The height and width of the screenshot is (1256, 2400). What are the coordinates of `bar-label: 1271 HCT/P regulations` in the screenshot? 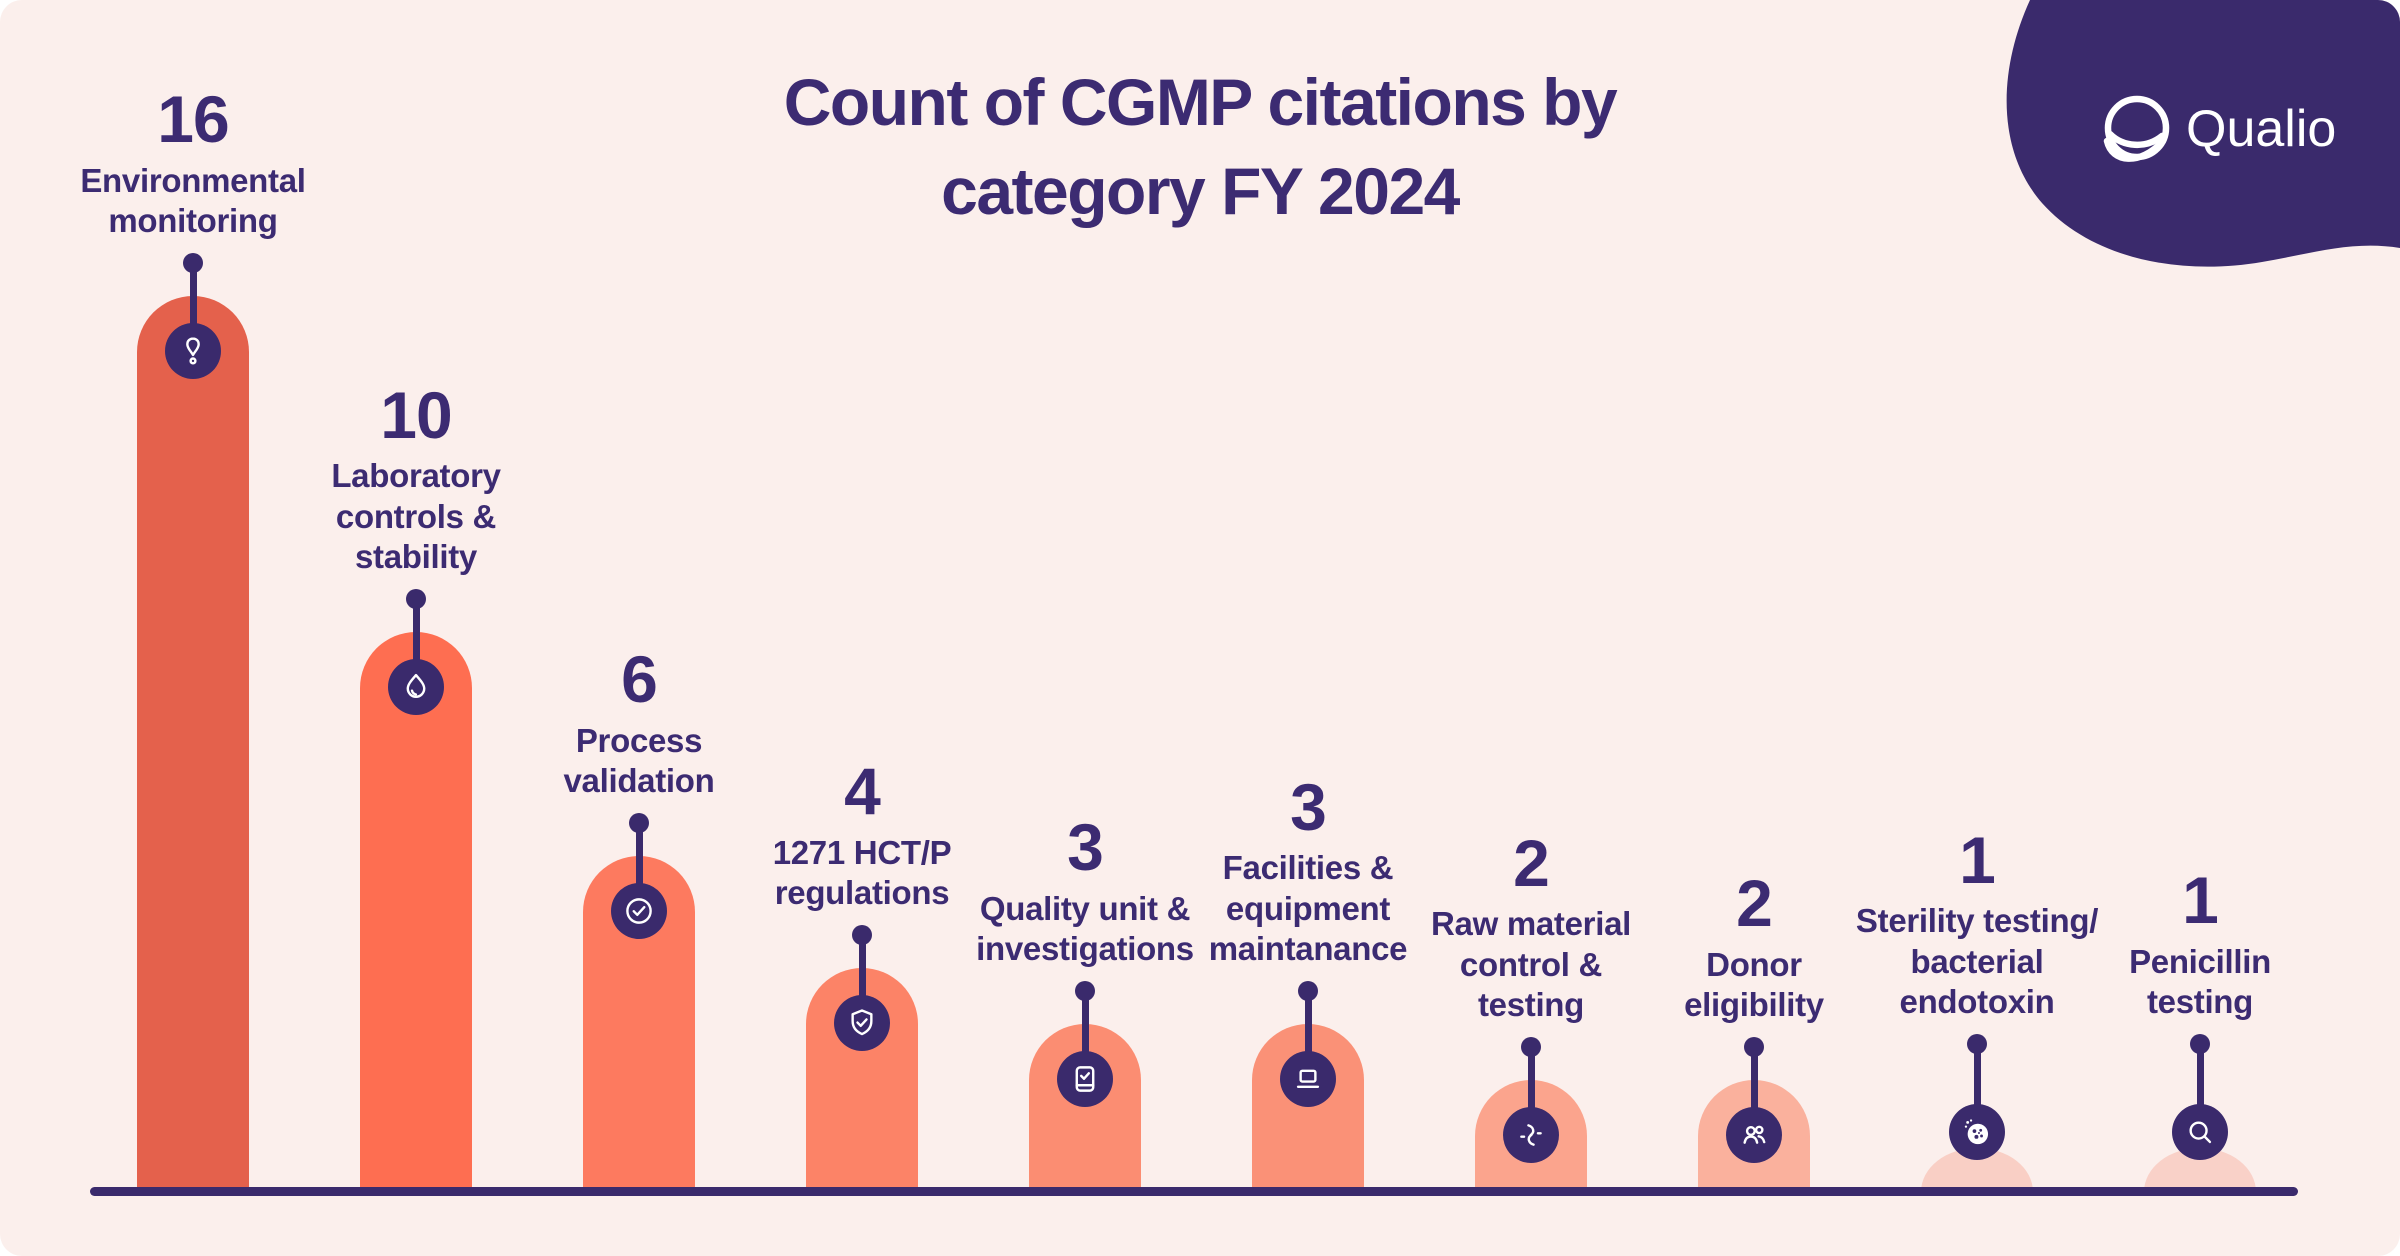 It's located at (862, 872).